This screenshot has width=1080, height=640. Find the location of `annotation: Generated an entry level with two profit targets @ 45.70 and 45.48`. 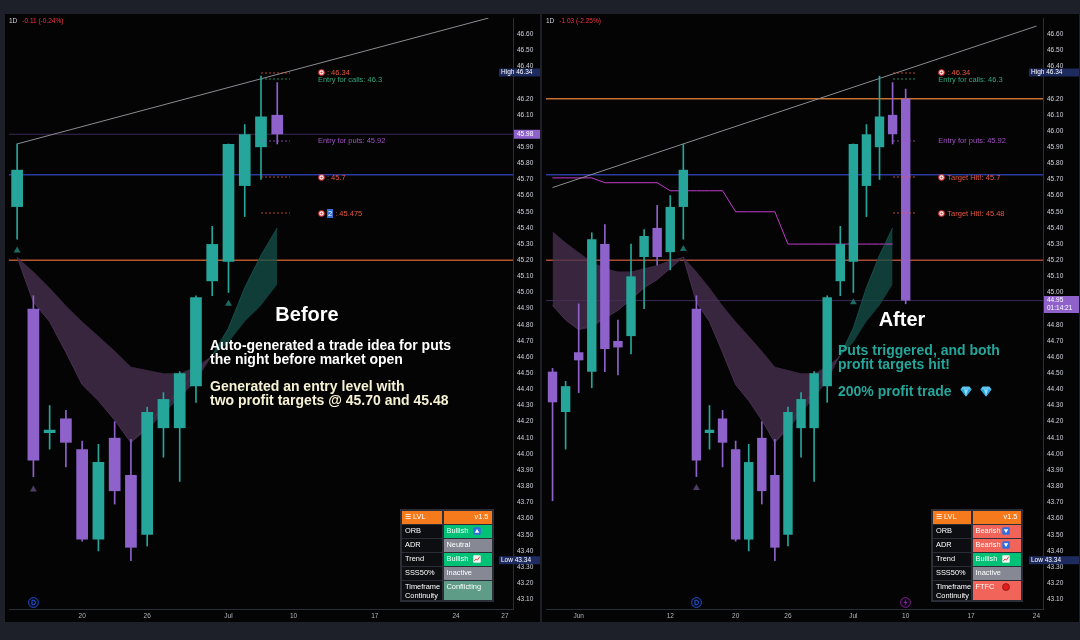

annotation: Generated an entry level with two profit targets @ 45.70 and 45.48 is located at coordinates (329, 393).